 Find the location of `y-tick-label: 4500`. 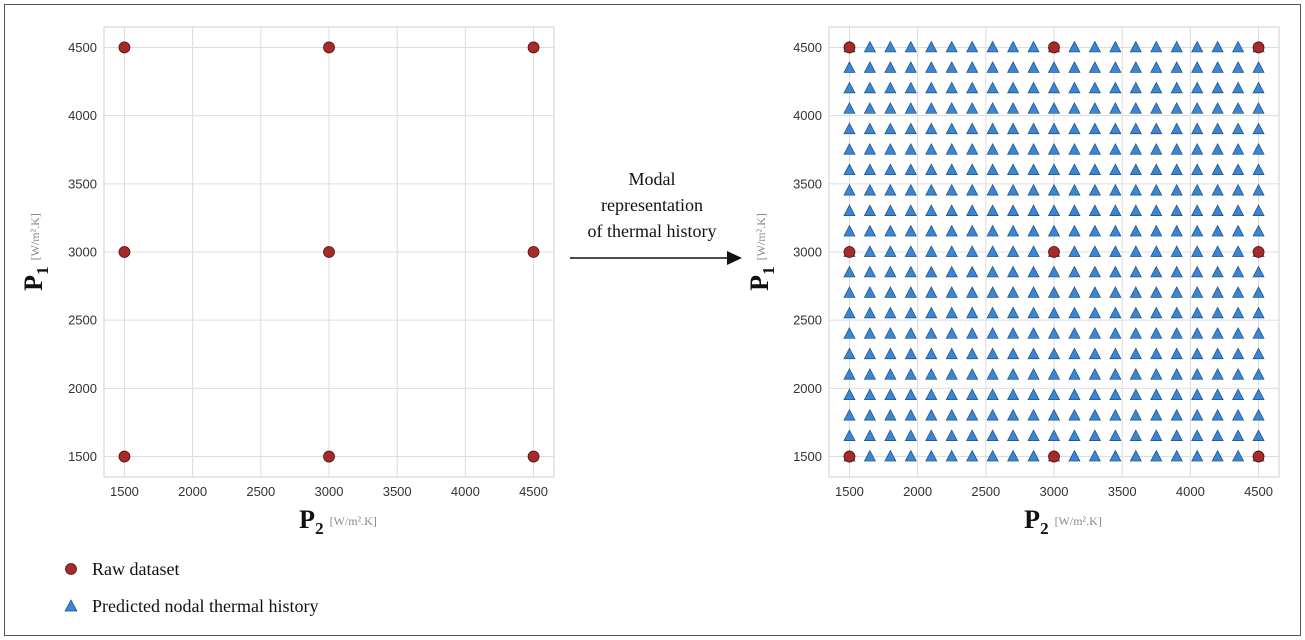

y-tick-label: 4500 is located at coordinates (807, 47).